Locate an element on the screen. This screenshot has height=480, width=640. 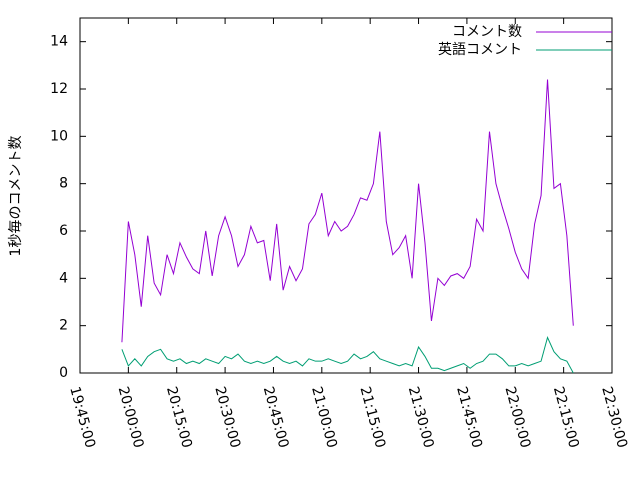
x-tick-label: 20:15:00 is located at coordinates (179, 417).